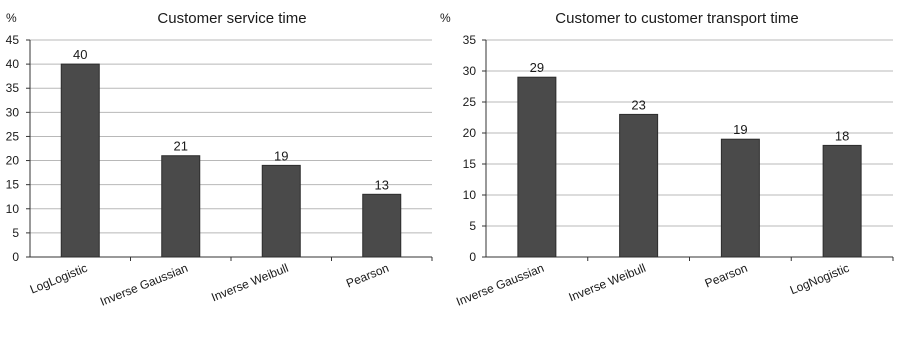 This screenshot has height=338, width=901. Describe the element at coordinates (80, 54) in the screenshot. I see `data-label: 40` at that location.